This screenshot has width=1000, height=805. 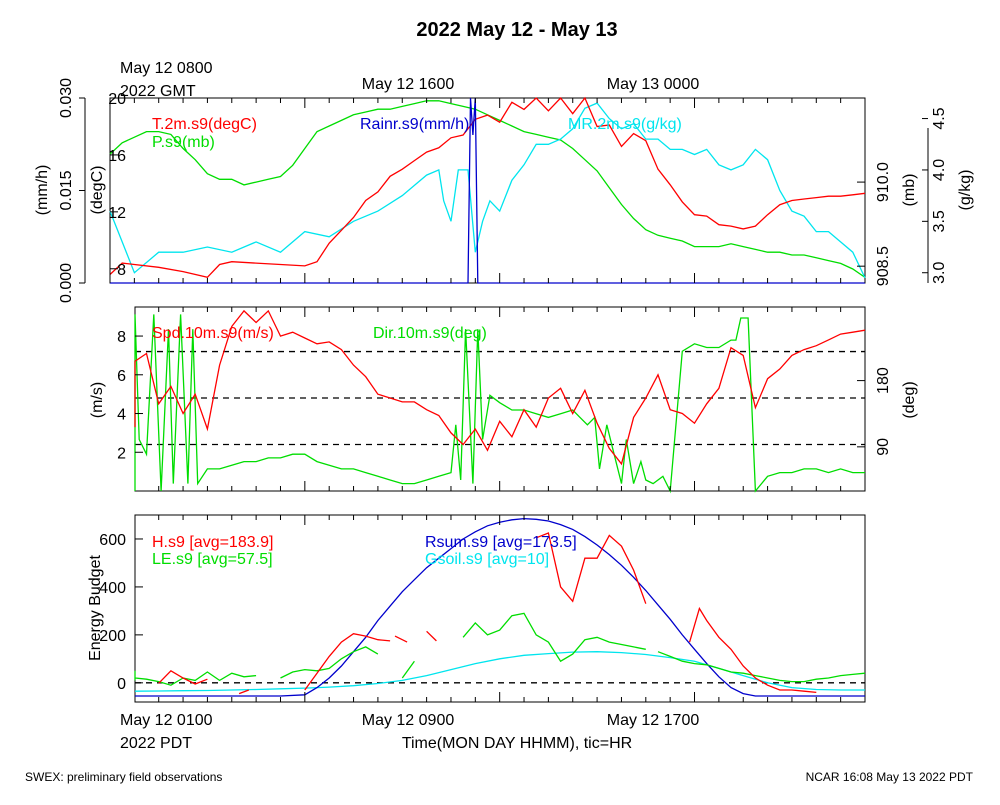 What do you see at coordinates (123, 777) in the screenshot?
I see `footer-left: SWEX: preliminary field observations` at bounding box center [123, 777].